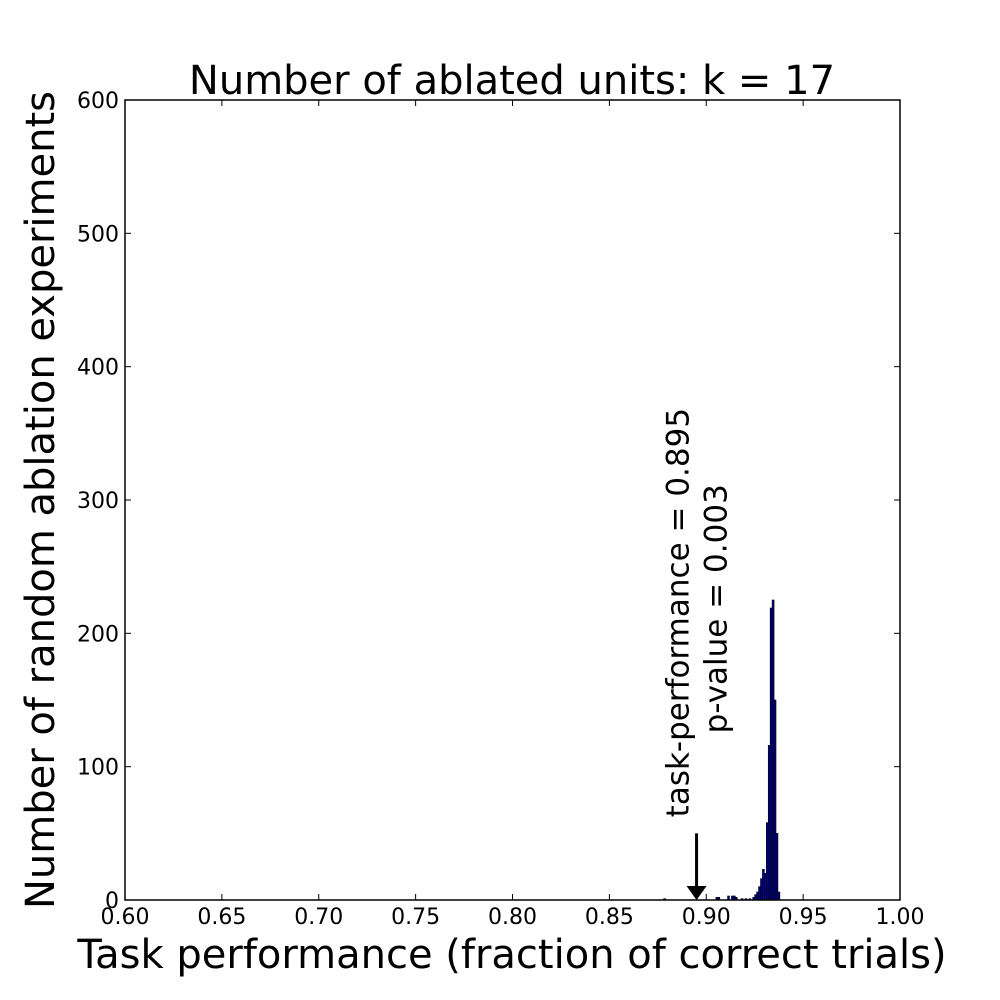  What do you see at coordinates (98, 101) in the screenshot?
I see `y-tick-label: 600` at bounding box center [98, 101].